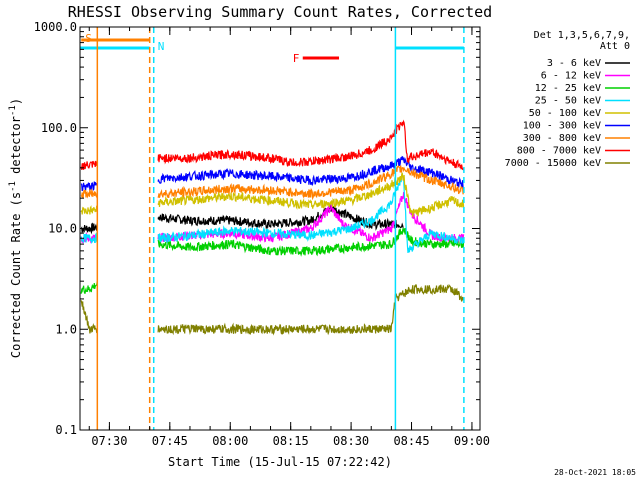 The height and width of the screenshot is (480, 640). Describe the element at coordinates (351, 441) in the screenshot. I see `x-tick-label-4: 08:30` at that location.